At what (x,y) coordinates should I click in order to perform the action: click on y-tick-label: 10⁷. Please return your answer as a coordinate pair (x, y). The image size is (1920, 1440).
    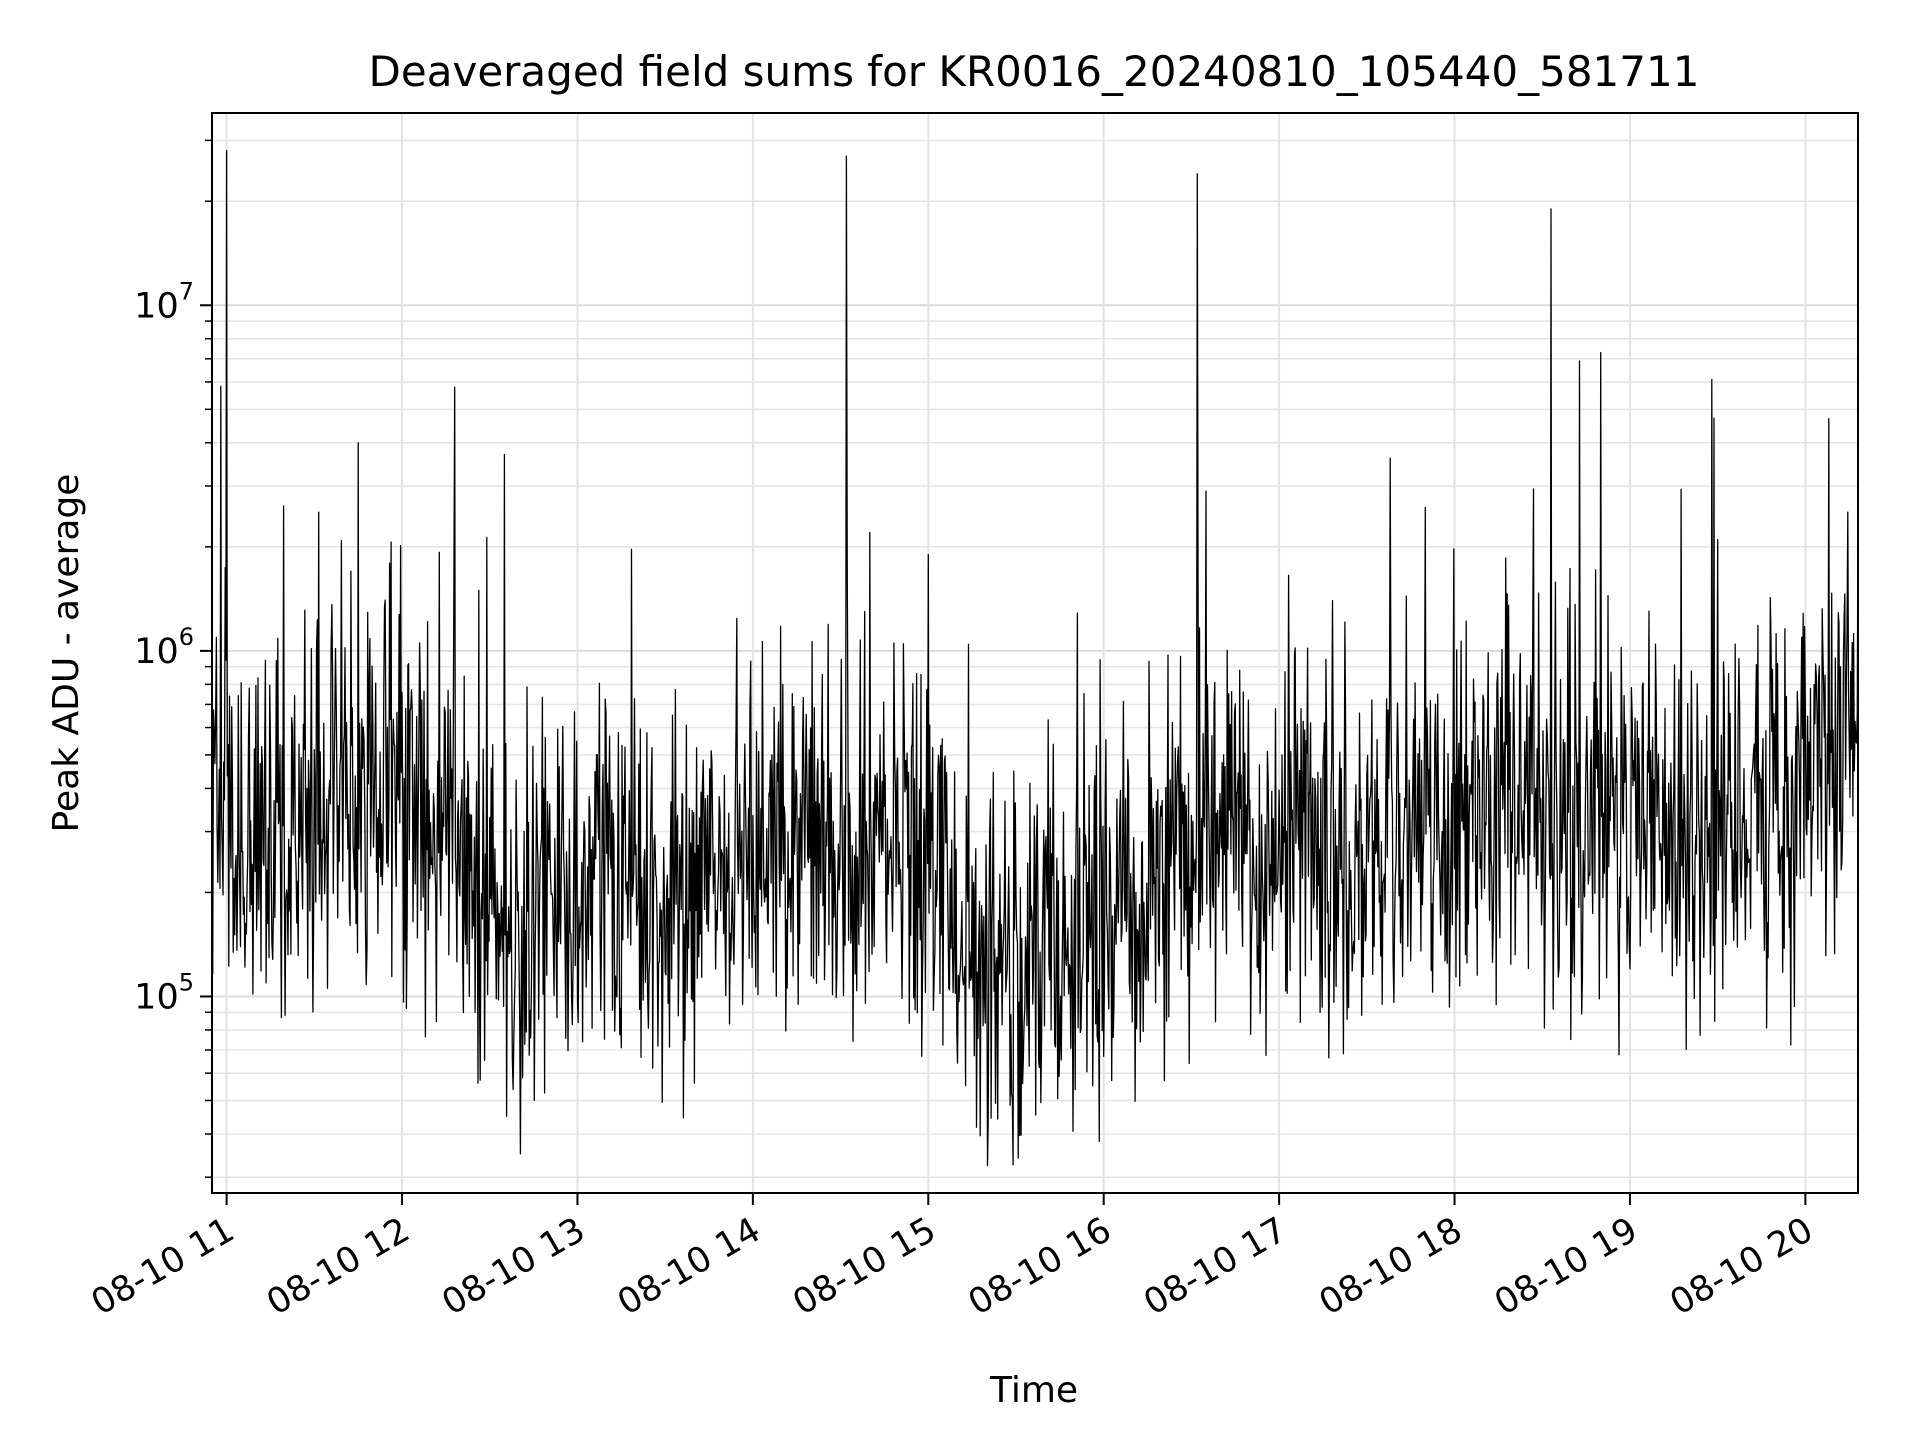
    Looking at the image, I should click on (164, 301).